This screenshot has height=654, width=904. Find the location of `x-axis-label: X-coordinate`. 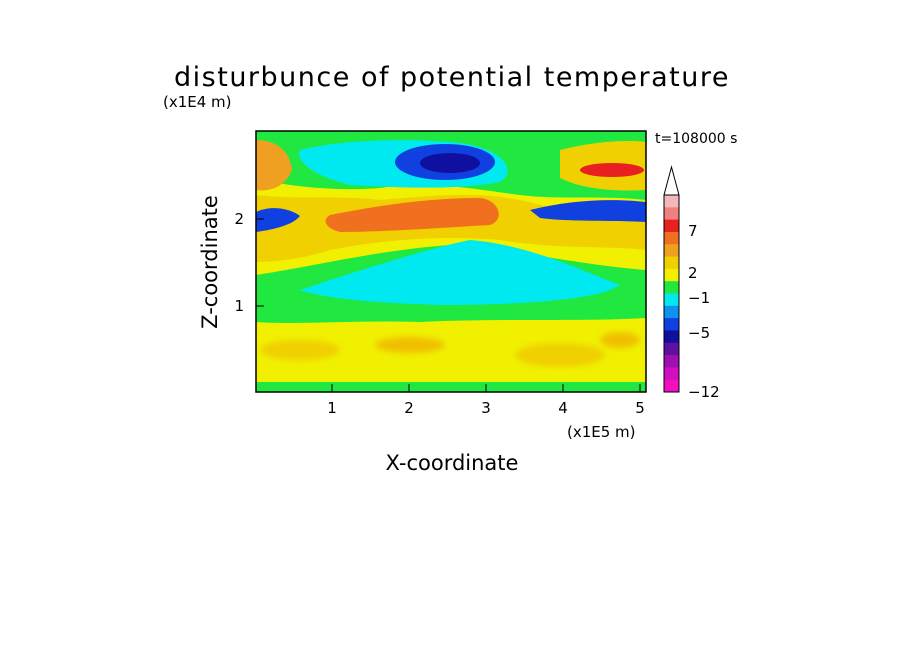

x-axis-label: X-coordinate is located at coordinates (452, 463).